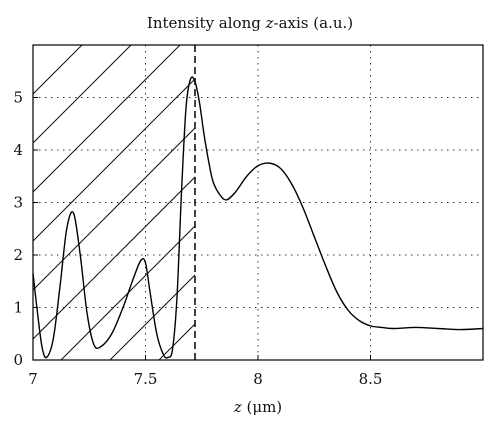  What do you see at coordinates (237, 407) in the screenshot?
I see `x-axis-label-italic: z` at bounding box center [237, 407].